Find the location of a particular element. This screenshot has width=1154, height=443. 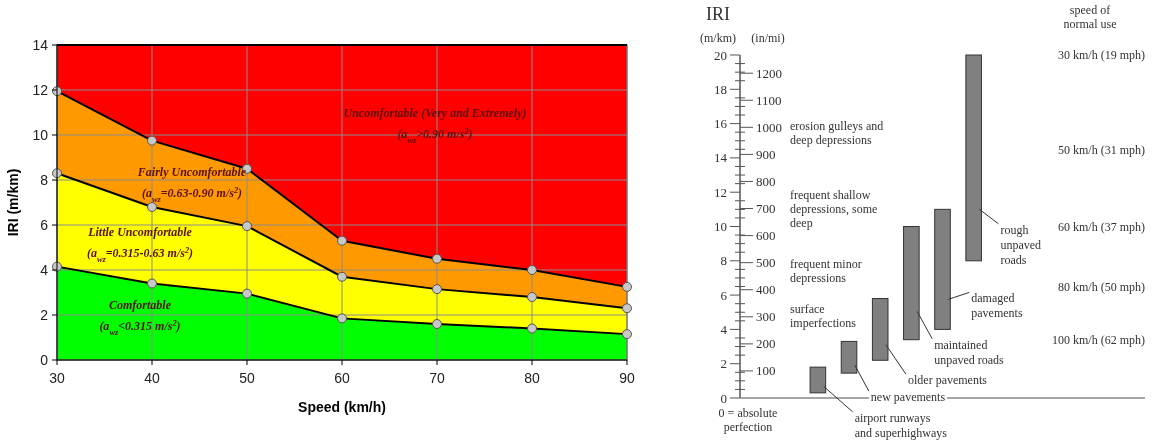

annotation: erosion gulleys and deep depressions is located at coordinates (837, 133).